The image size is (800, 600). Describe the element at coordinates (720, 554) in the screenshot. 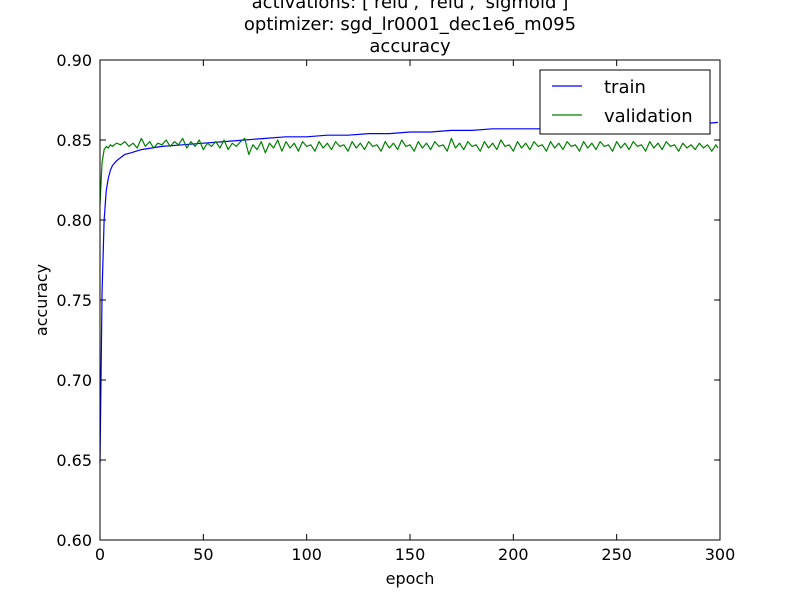

I see `x-tick-label: 300` at that location.